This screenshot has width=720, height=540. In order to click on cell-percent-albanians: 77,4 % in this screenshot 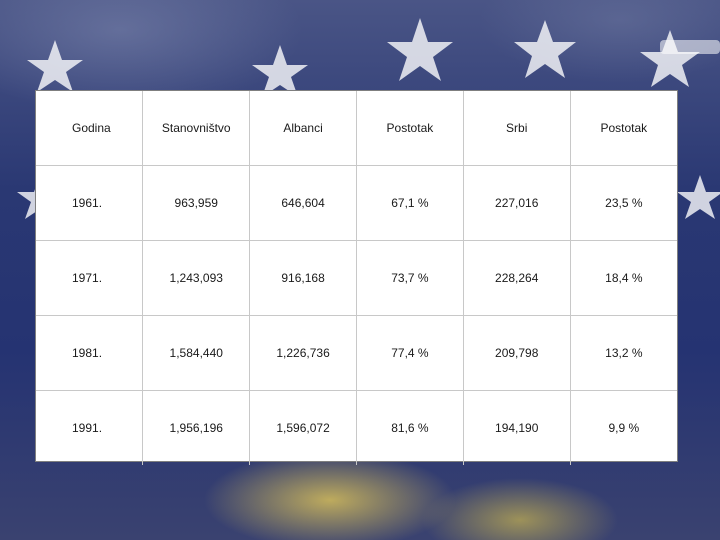, I will do `click(409, 353)`.